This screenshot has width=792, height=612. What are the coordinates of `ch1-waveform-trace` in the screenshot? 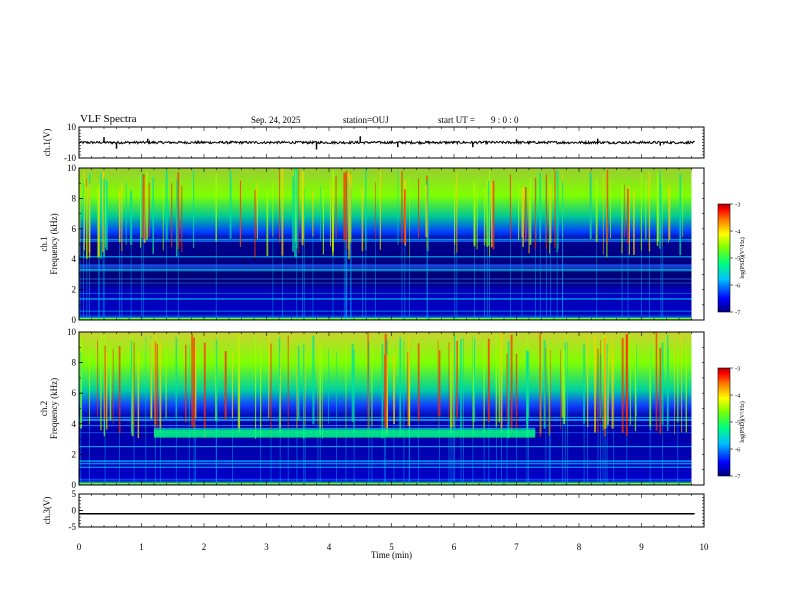 It's located at (386, 142).